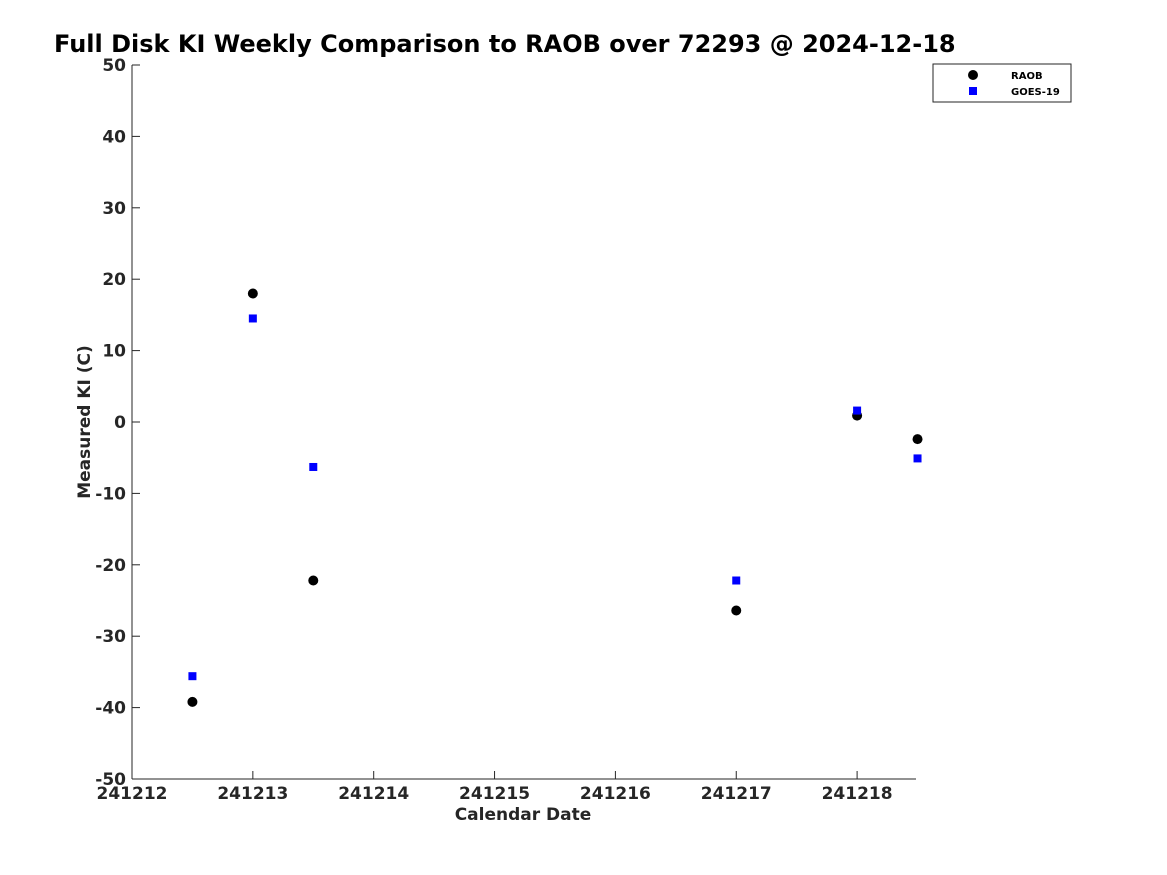 Image resolution: width=1167 pixels, height=875 pixels. Describe the element at coordinates (736, 794) in the screenshot. I see `x-tick-label: 241217` at that location.